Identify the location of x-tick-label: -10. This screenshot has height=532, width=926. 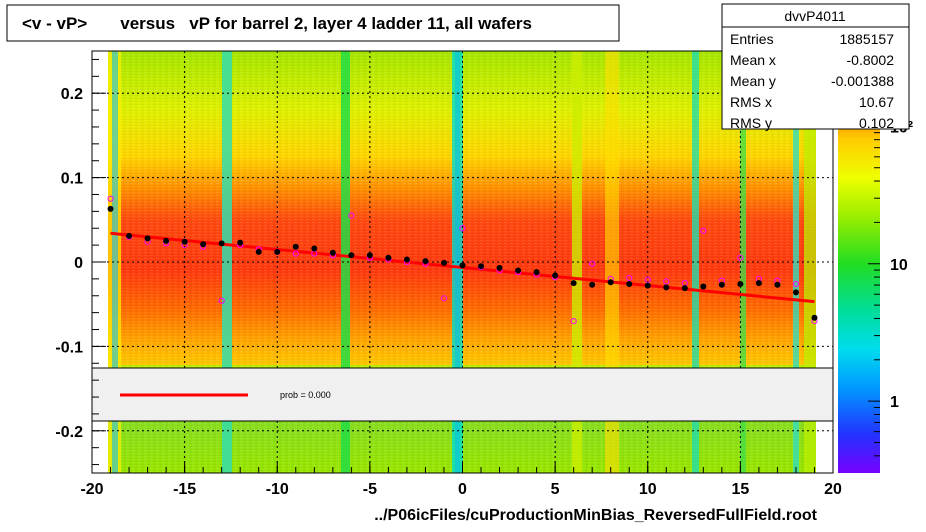
(277, 489).